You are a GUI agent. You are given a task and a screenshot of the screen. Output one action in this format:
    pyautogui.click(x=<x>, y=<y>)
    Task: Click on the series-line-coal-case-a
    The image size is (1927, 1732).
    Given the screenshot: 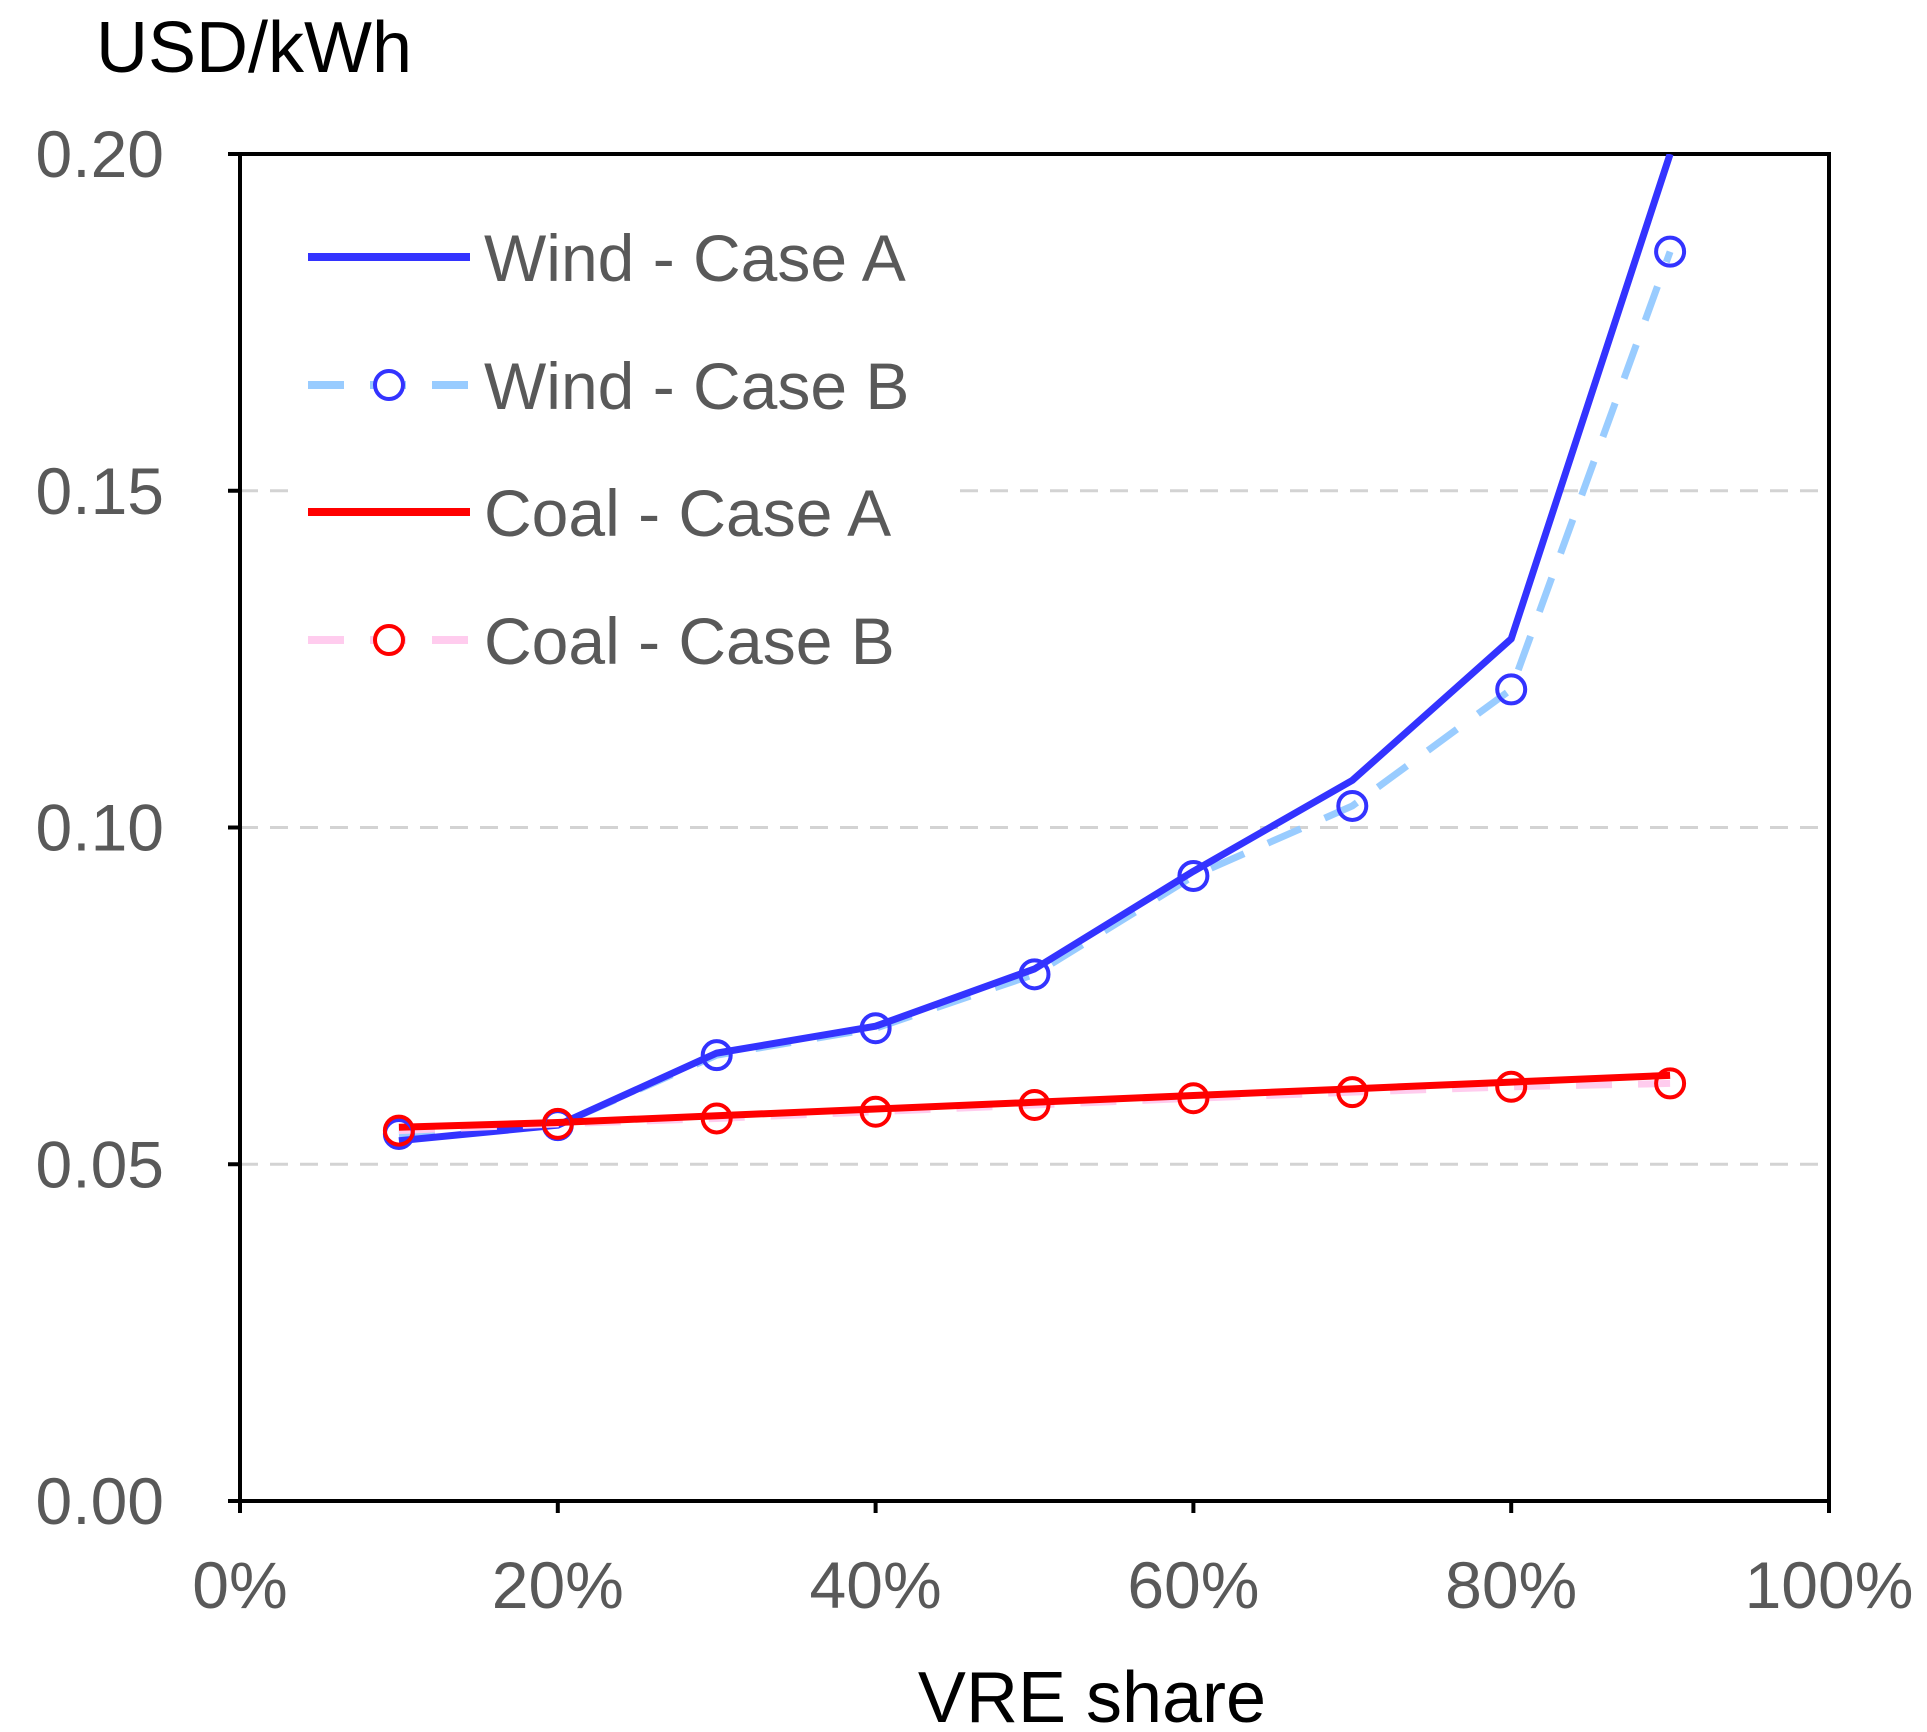 What is the action you would take?
    pyautogui.click(x=1034, y=1101)
    